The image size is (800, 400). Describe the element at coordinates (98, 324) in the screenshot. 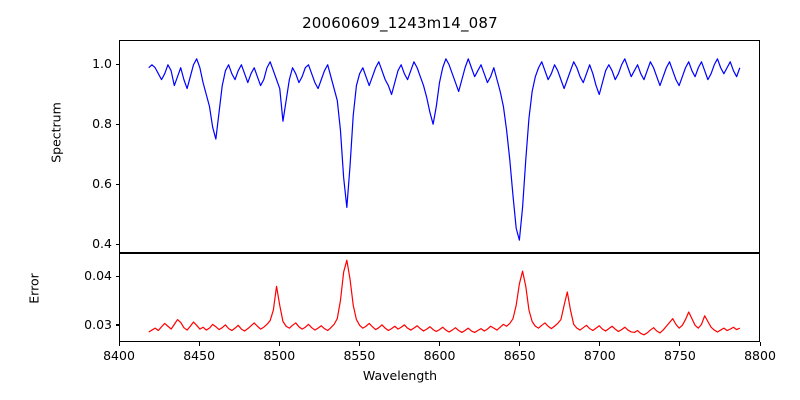

I see `y-tick-label-error: 0.03` at that location.